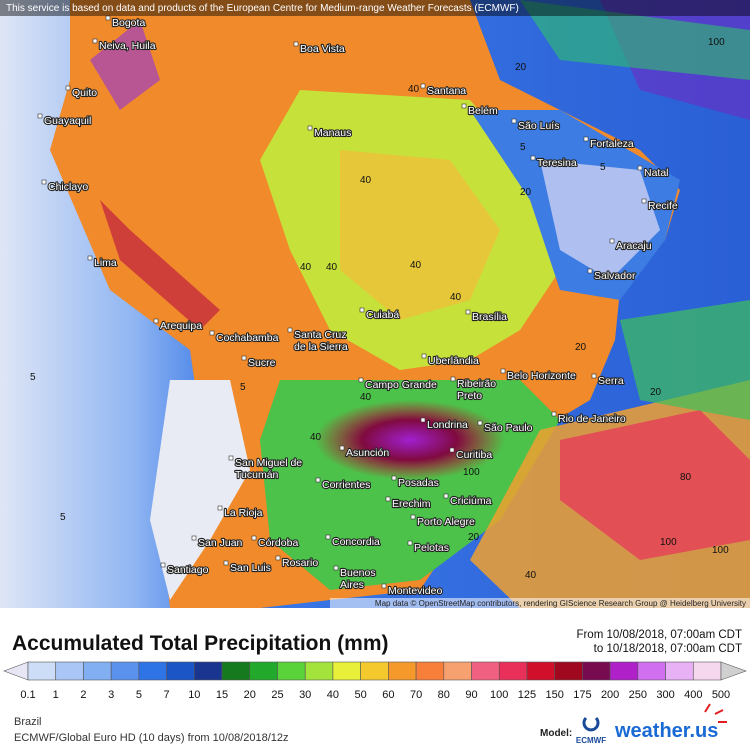  Describe the element at coordinates (167, 695) in the screenshot. I see `colorbar-label: 7` at that location.